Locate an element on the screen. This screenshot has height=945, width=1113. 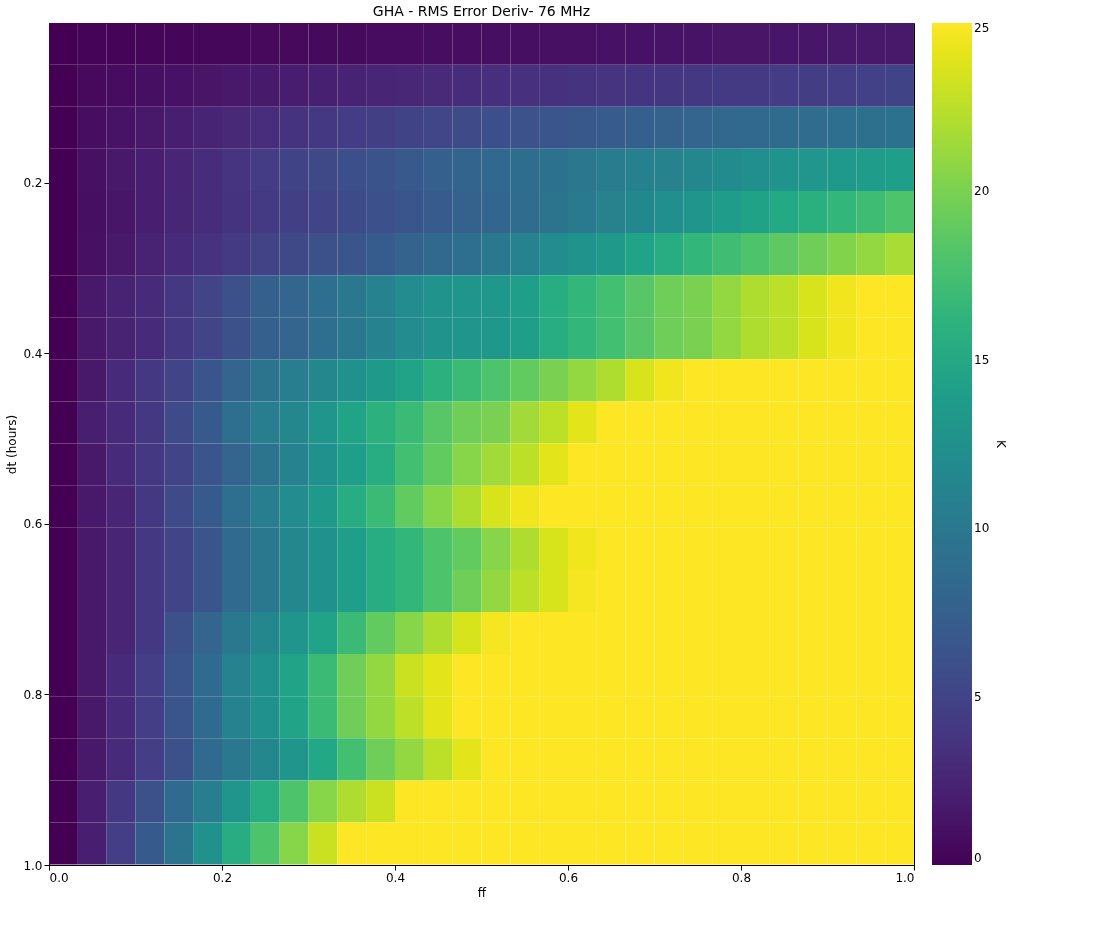
x-tick-label: 0.6 is located at coordinates (568, 877).